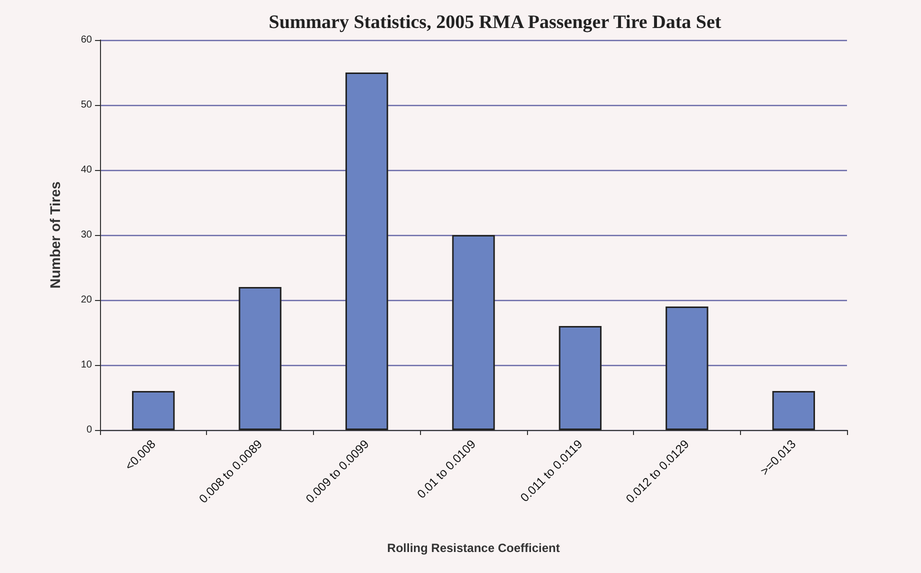  What do you see at coordinates (86, 235) in the screenshot?
I see `y-tick-label: 30` at bounding box center [86, 235].